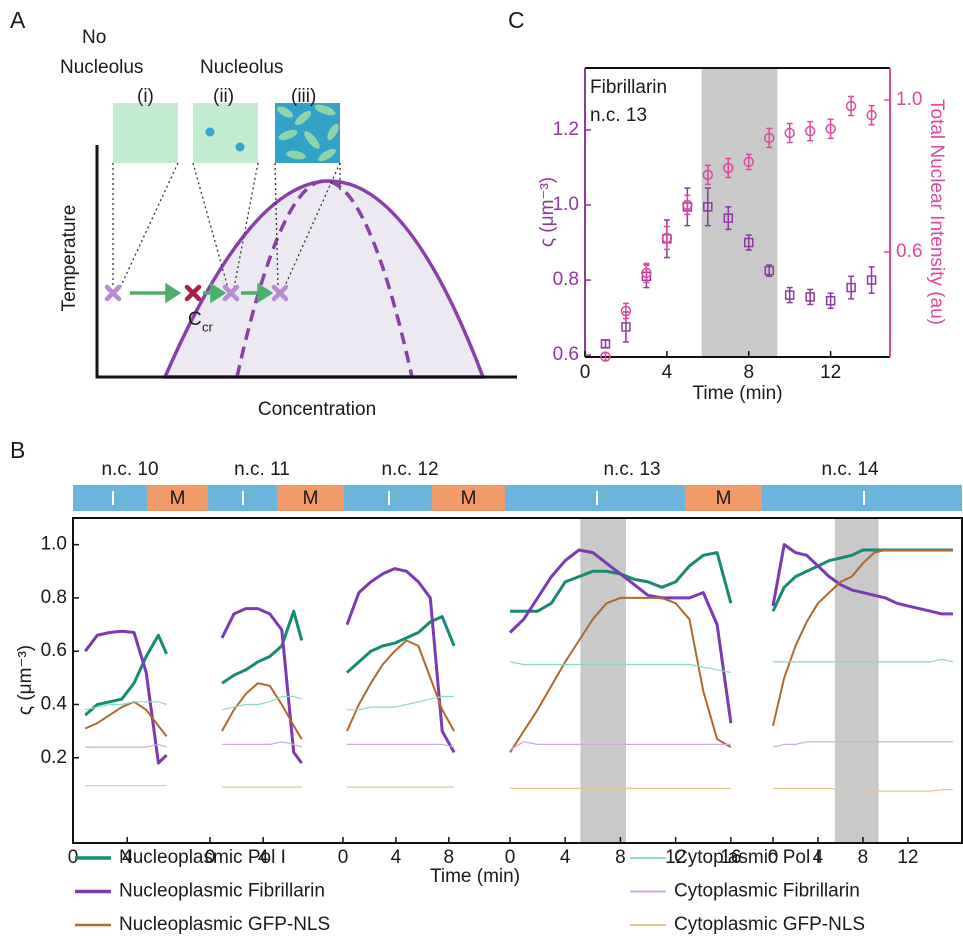 The width and height of the screenshot is (963, 944). I want to click on binodal, so click(324, 279).